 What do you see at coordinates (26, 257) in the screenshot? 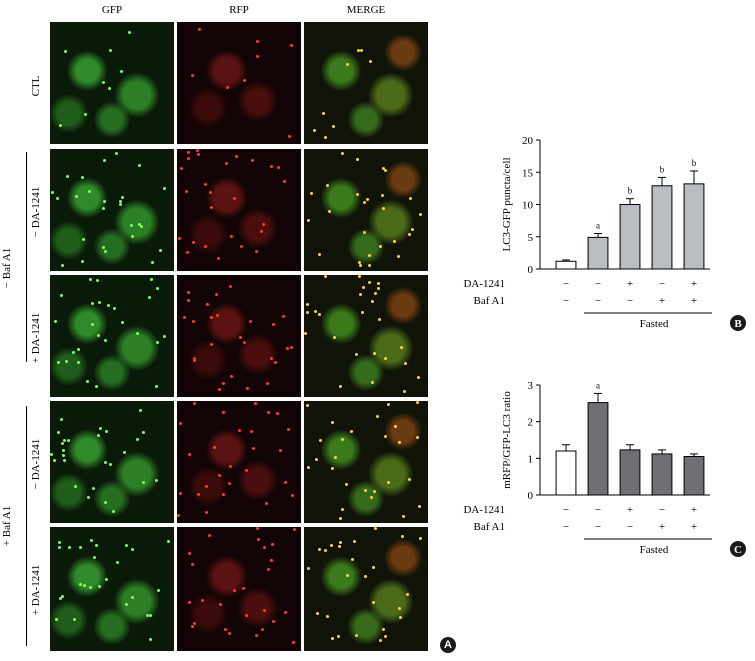
I see `group-bracket-minus-baf` at bounding box center [26, 257].